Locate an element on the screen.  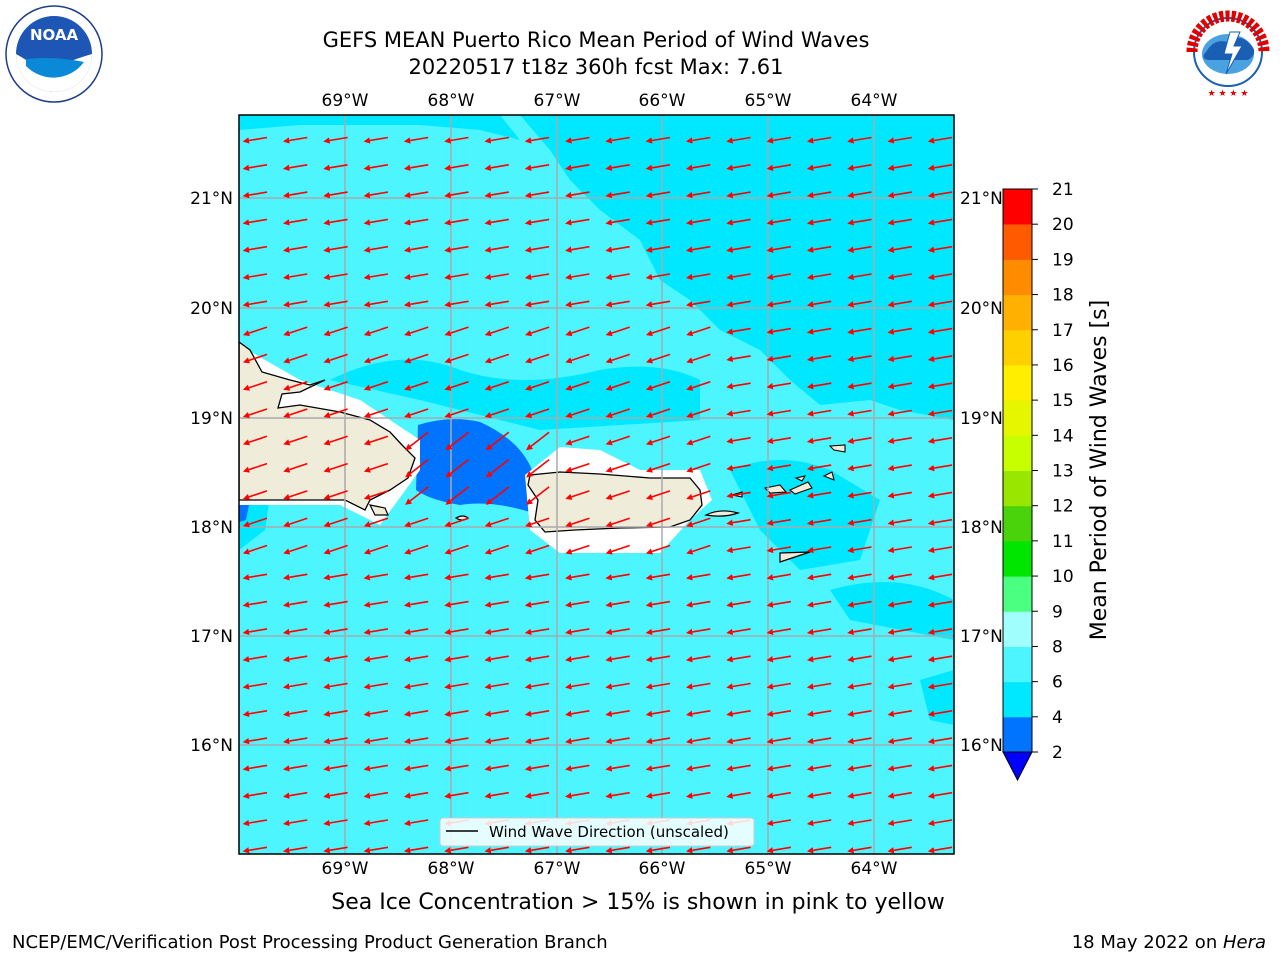
svg-text: 19°N is located at coordinates (211, 419).